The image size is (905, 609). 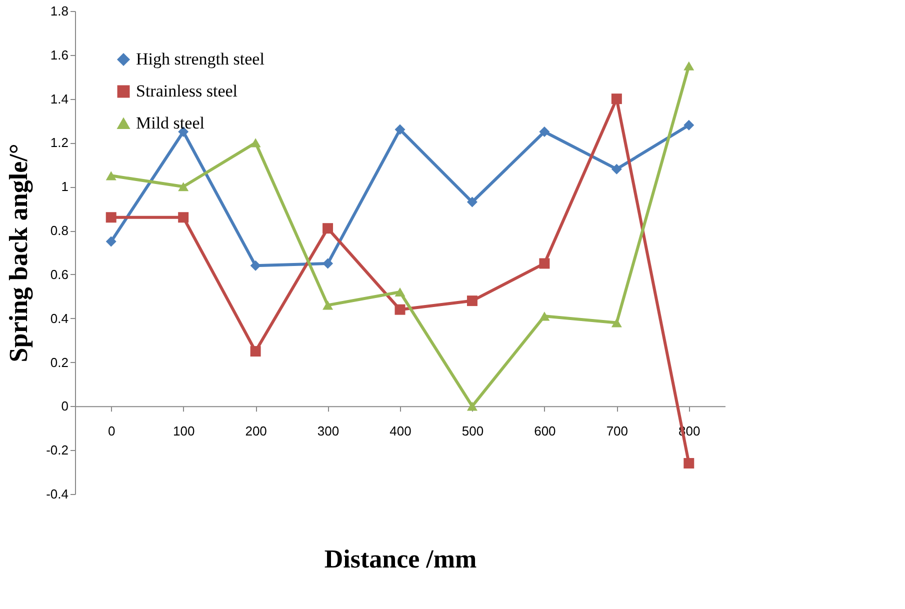 What do you see at coordinates (59, 274) in the screenshot?
I see `y-tick-label: 0.6` at bounding box center [59, 274].